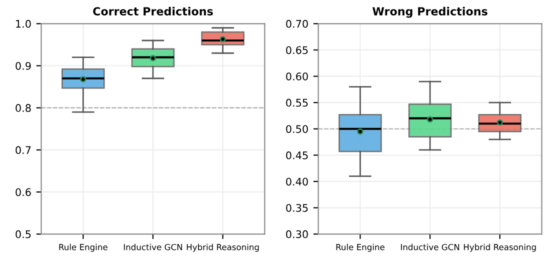 This screenshot has height=263, width=550. What do you see at coordinates (23, 24) in the screenshot?
I see `y-tick-label: 1.0` at bounding box center [23, 24].